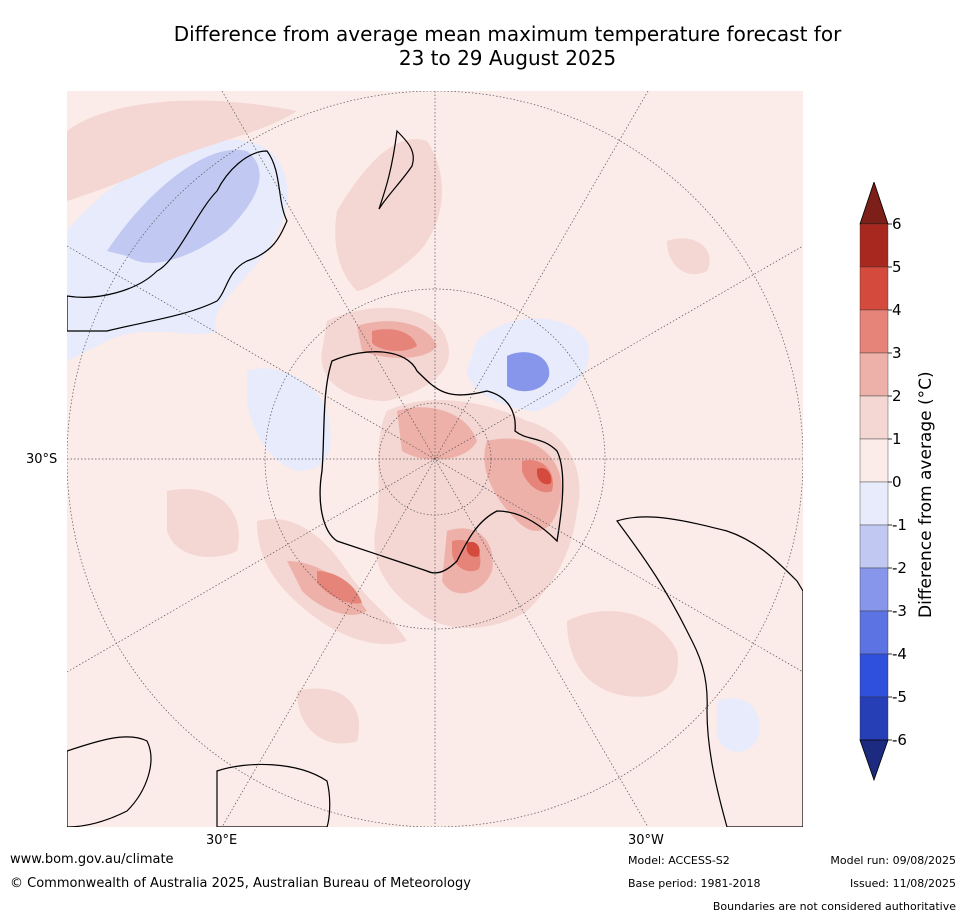 The image size is (965, 919). What do you see at coordinates (42, 459) in the screenshot?
I see `latitude-label-30s: 30°S` at bounding box center [42, 459].